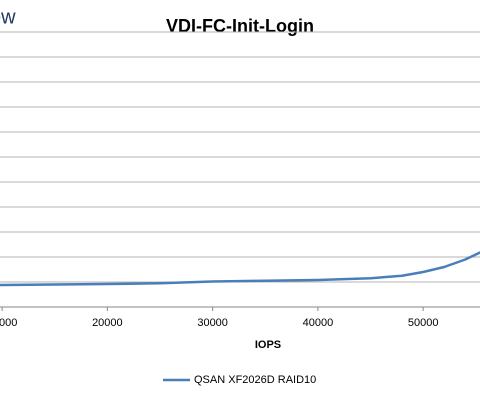  What do you see at coordinates (8, 323) in the screenshot?
I see `x-tick-label: 10000` at bounding box center [8, 323].